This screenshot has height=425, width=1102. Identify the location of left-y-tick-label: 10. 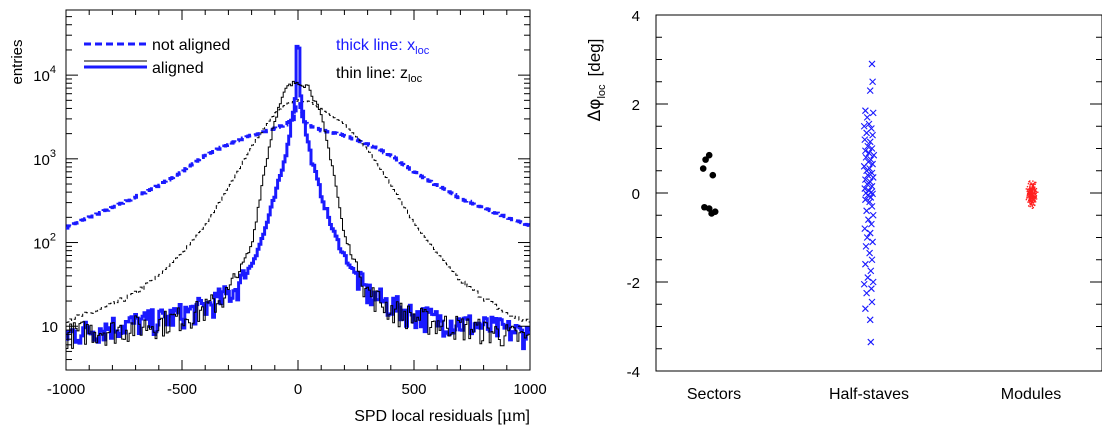
(49, 327).